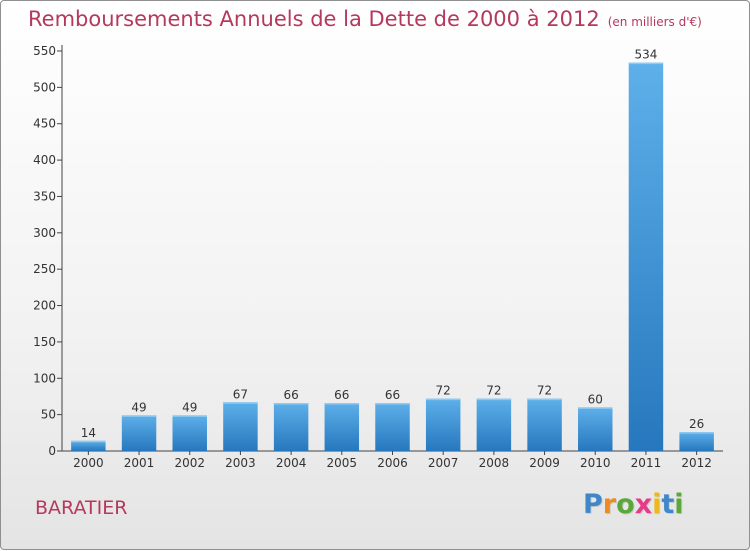 This screenshot has height=551, width=750. What do you see at coordinates (44, 51) in the screenshot?
I see `y-tick-label: 550` at bounding box center [44, 51].